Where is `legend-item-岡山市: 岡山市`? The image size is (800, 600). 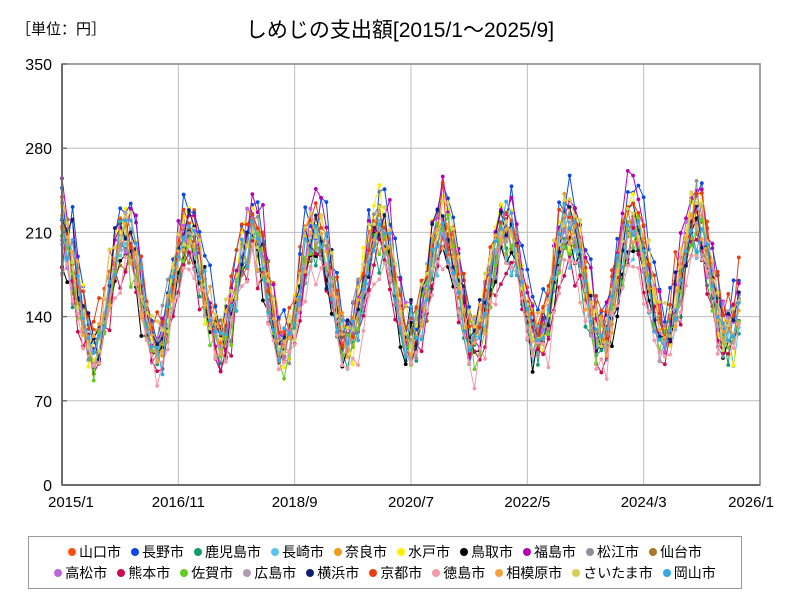 legend-item-岡山市: 岡山市 is located at coordinates (689, 573).